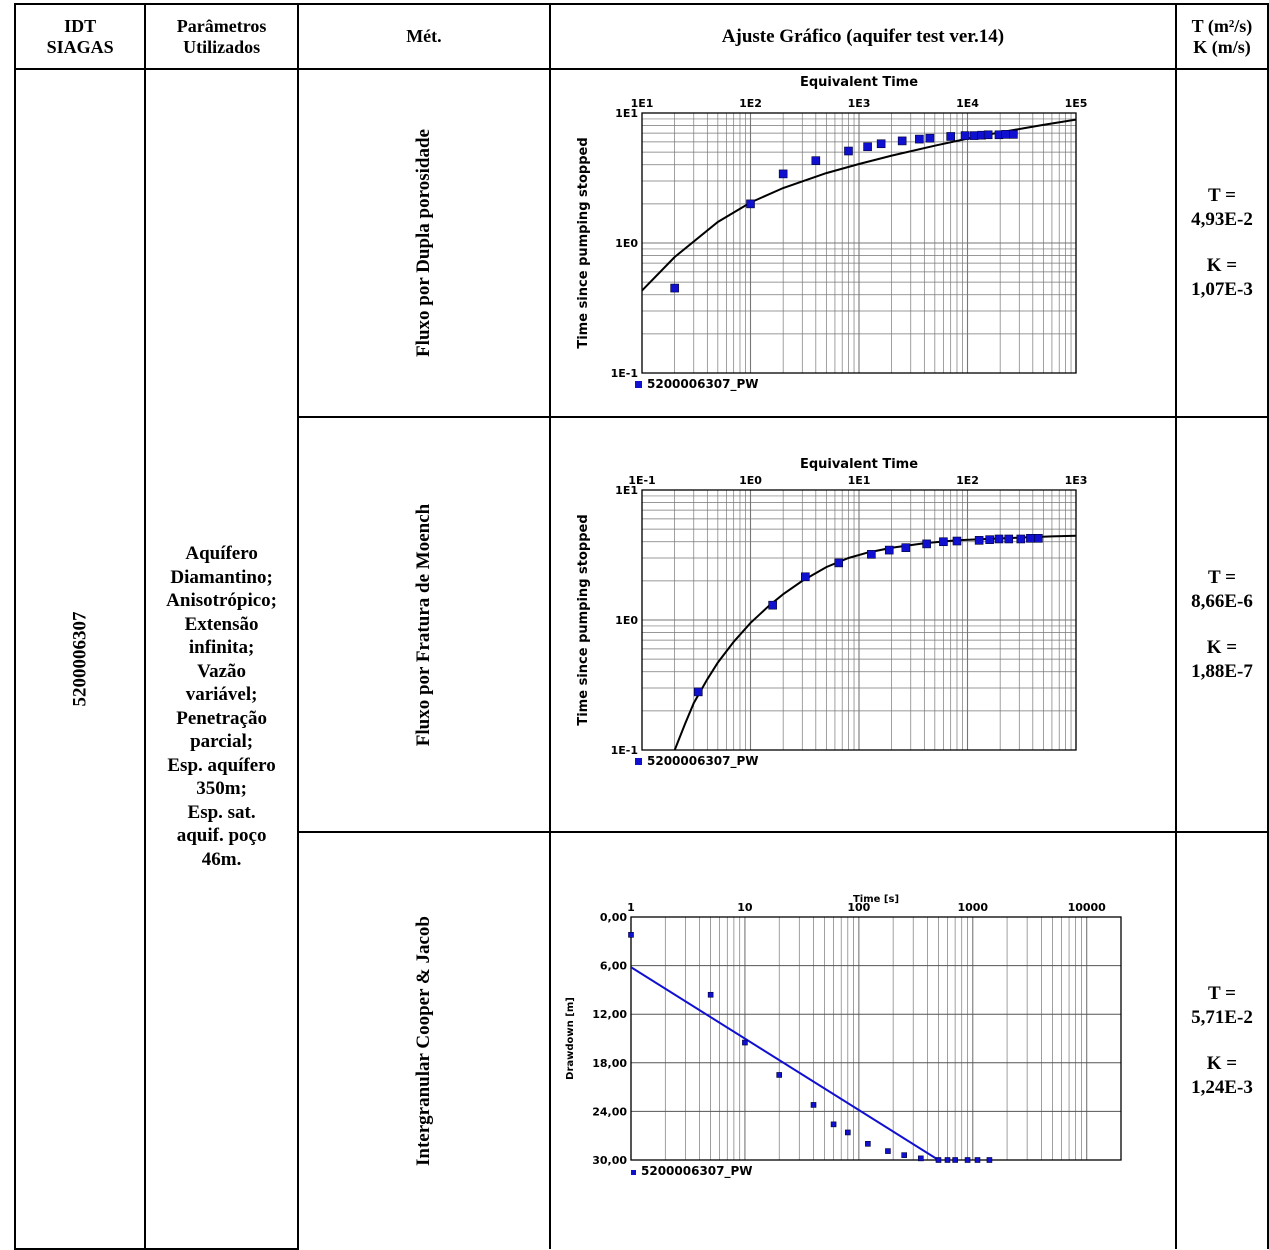  I want to click on k-label-2: K =, so click(1222, 647).